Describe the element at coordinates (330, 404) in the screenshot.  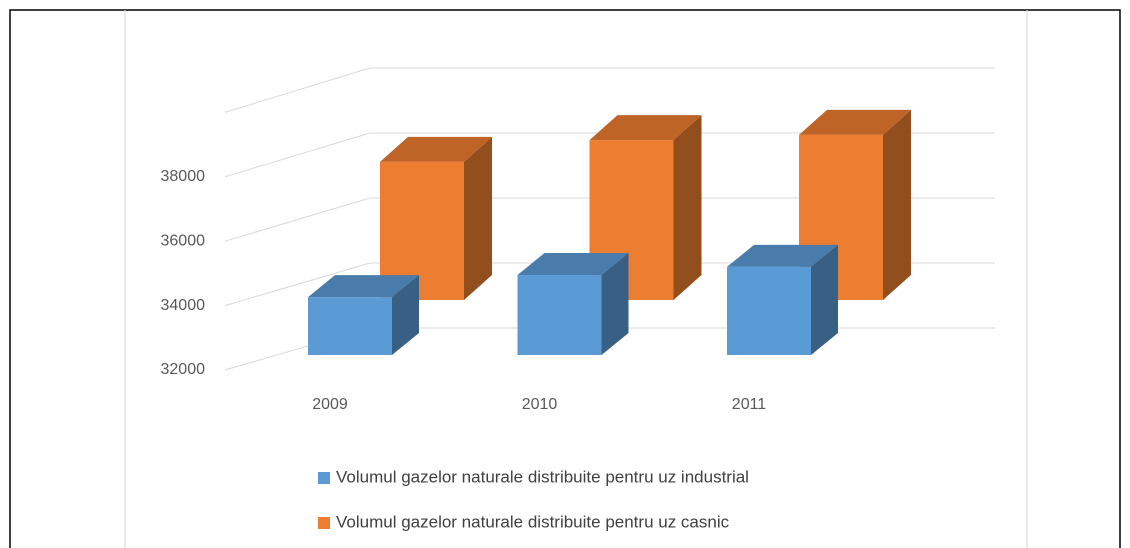
I see `x-tick-label: 2009` at that location.